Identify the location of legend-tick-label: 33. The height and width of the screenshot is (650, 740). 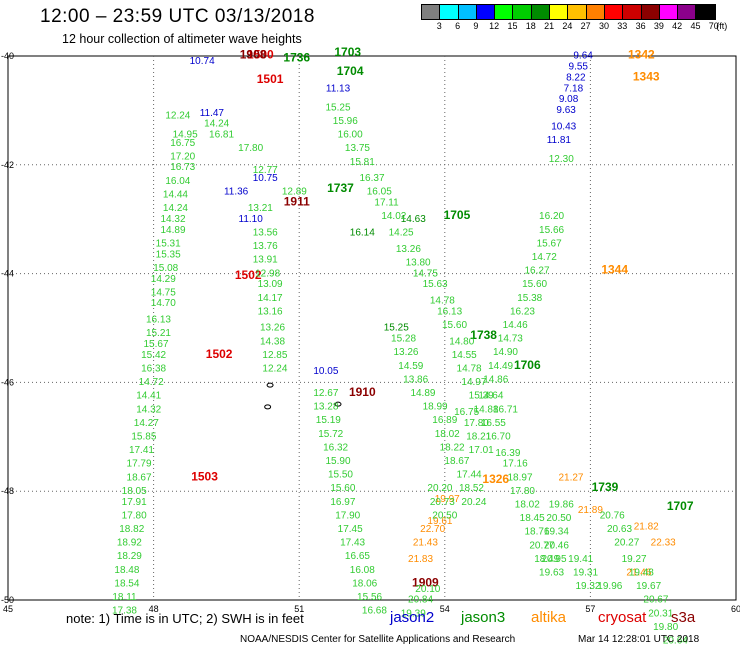
(622, 26).